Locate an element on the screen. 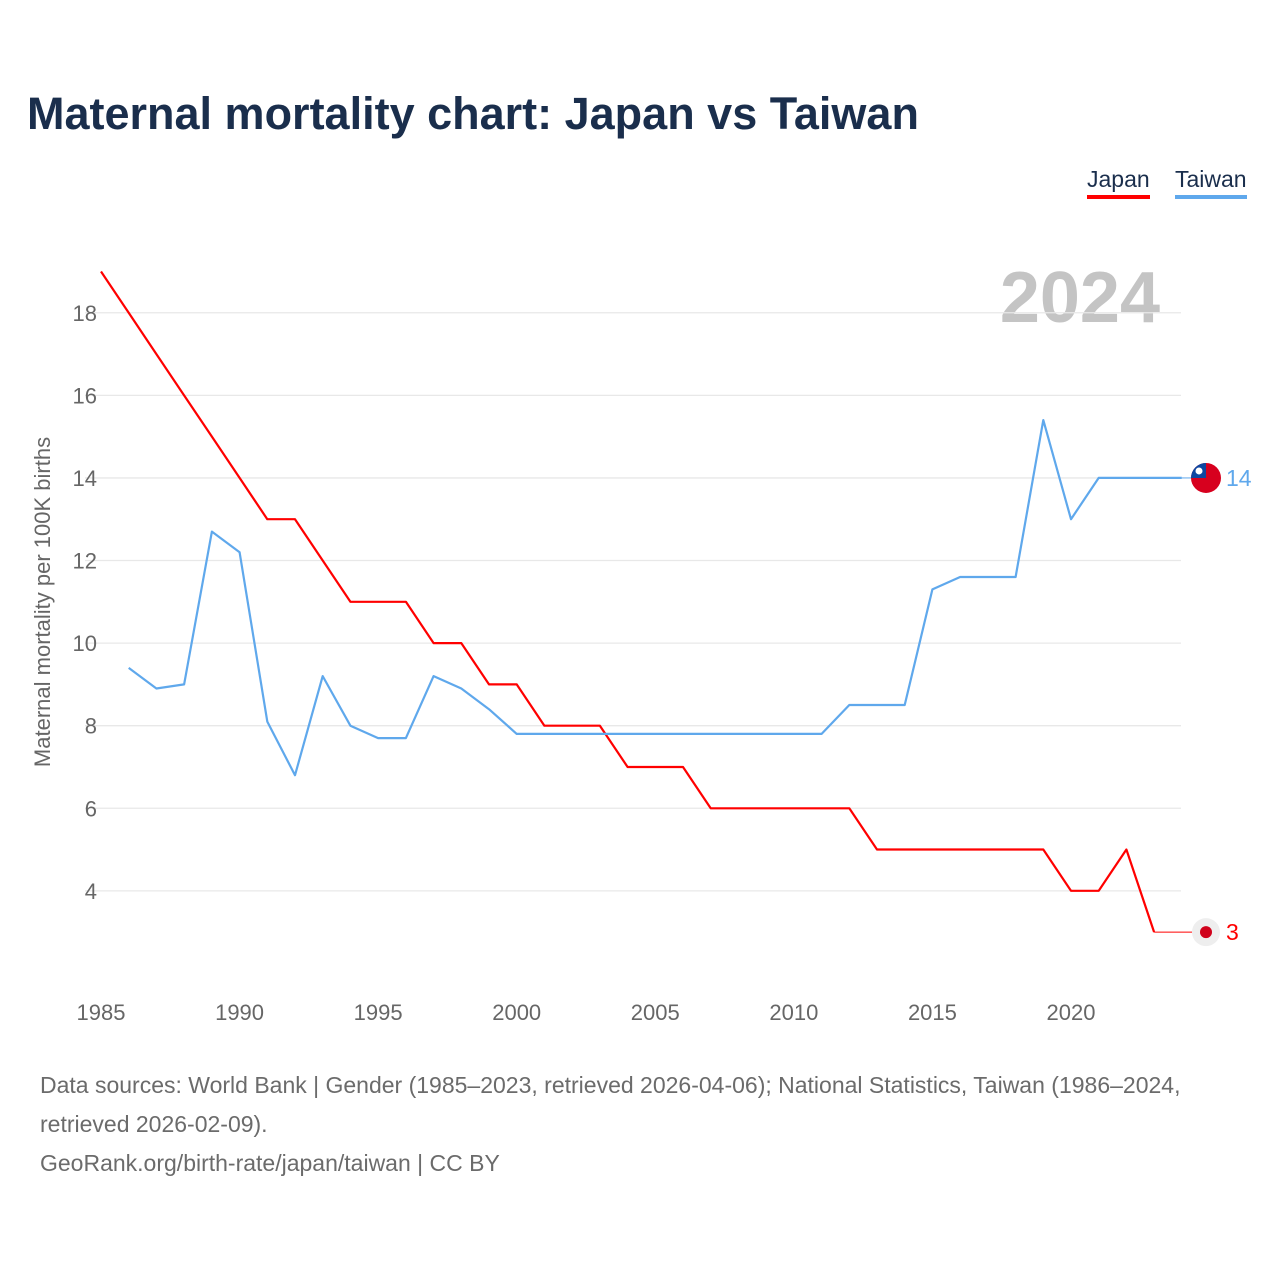  legend-japan: Japan is located at coordinates (1118, 182).